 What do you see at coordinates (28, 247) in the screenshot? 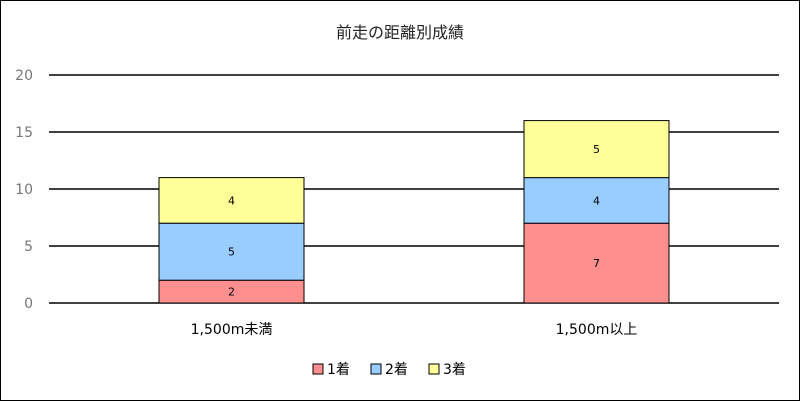
I see `y-tick-label: 5` at bounding box center [28, 247].